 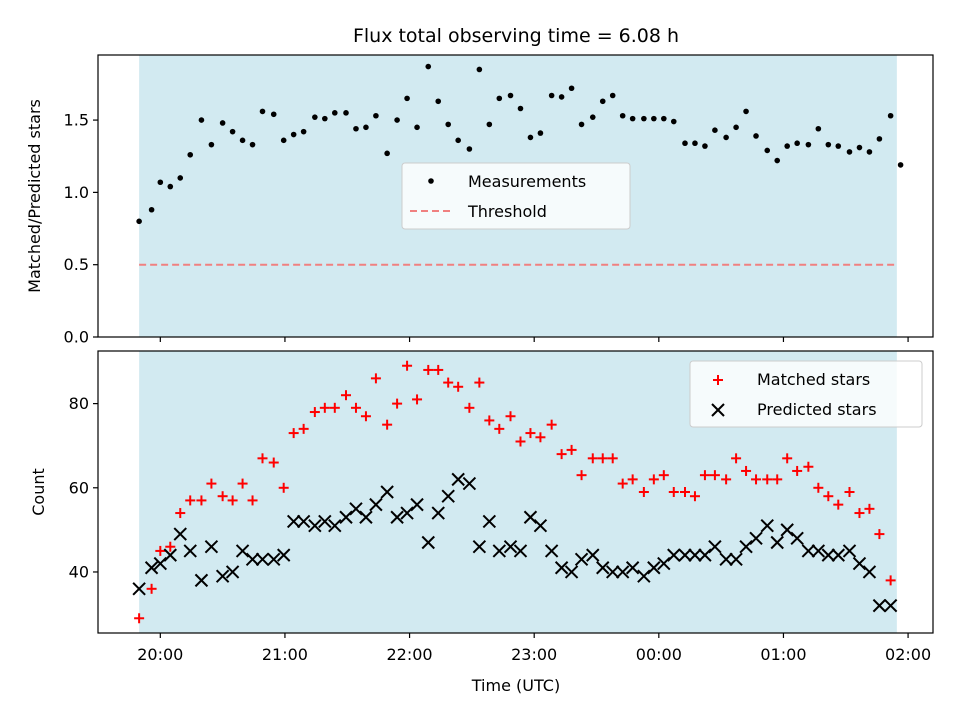 I want to click on legend-measurements-marker, so click(x=431, y=181).